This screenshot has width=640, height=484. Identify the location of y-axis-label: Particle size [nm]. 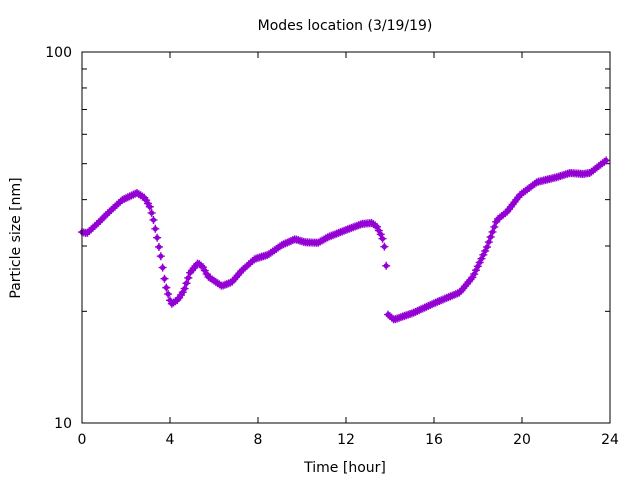
(16, 237).